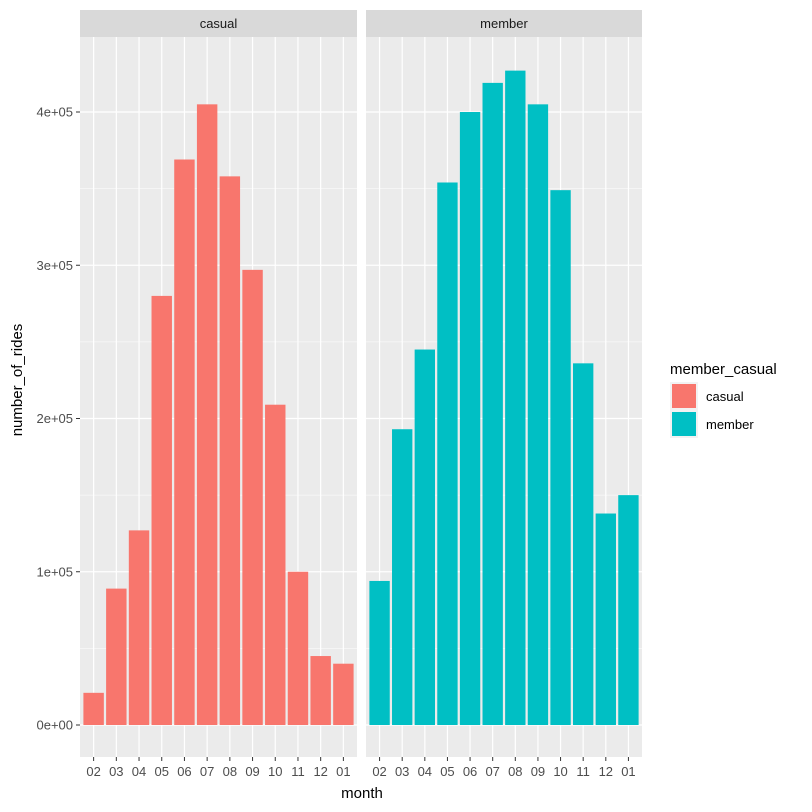 This screenshot has height=812, width=812. What do you see at coordinates (684, 424) in the screenshot?
I see `legend-swatch-member` at bounding box center [684, 424].